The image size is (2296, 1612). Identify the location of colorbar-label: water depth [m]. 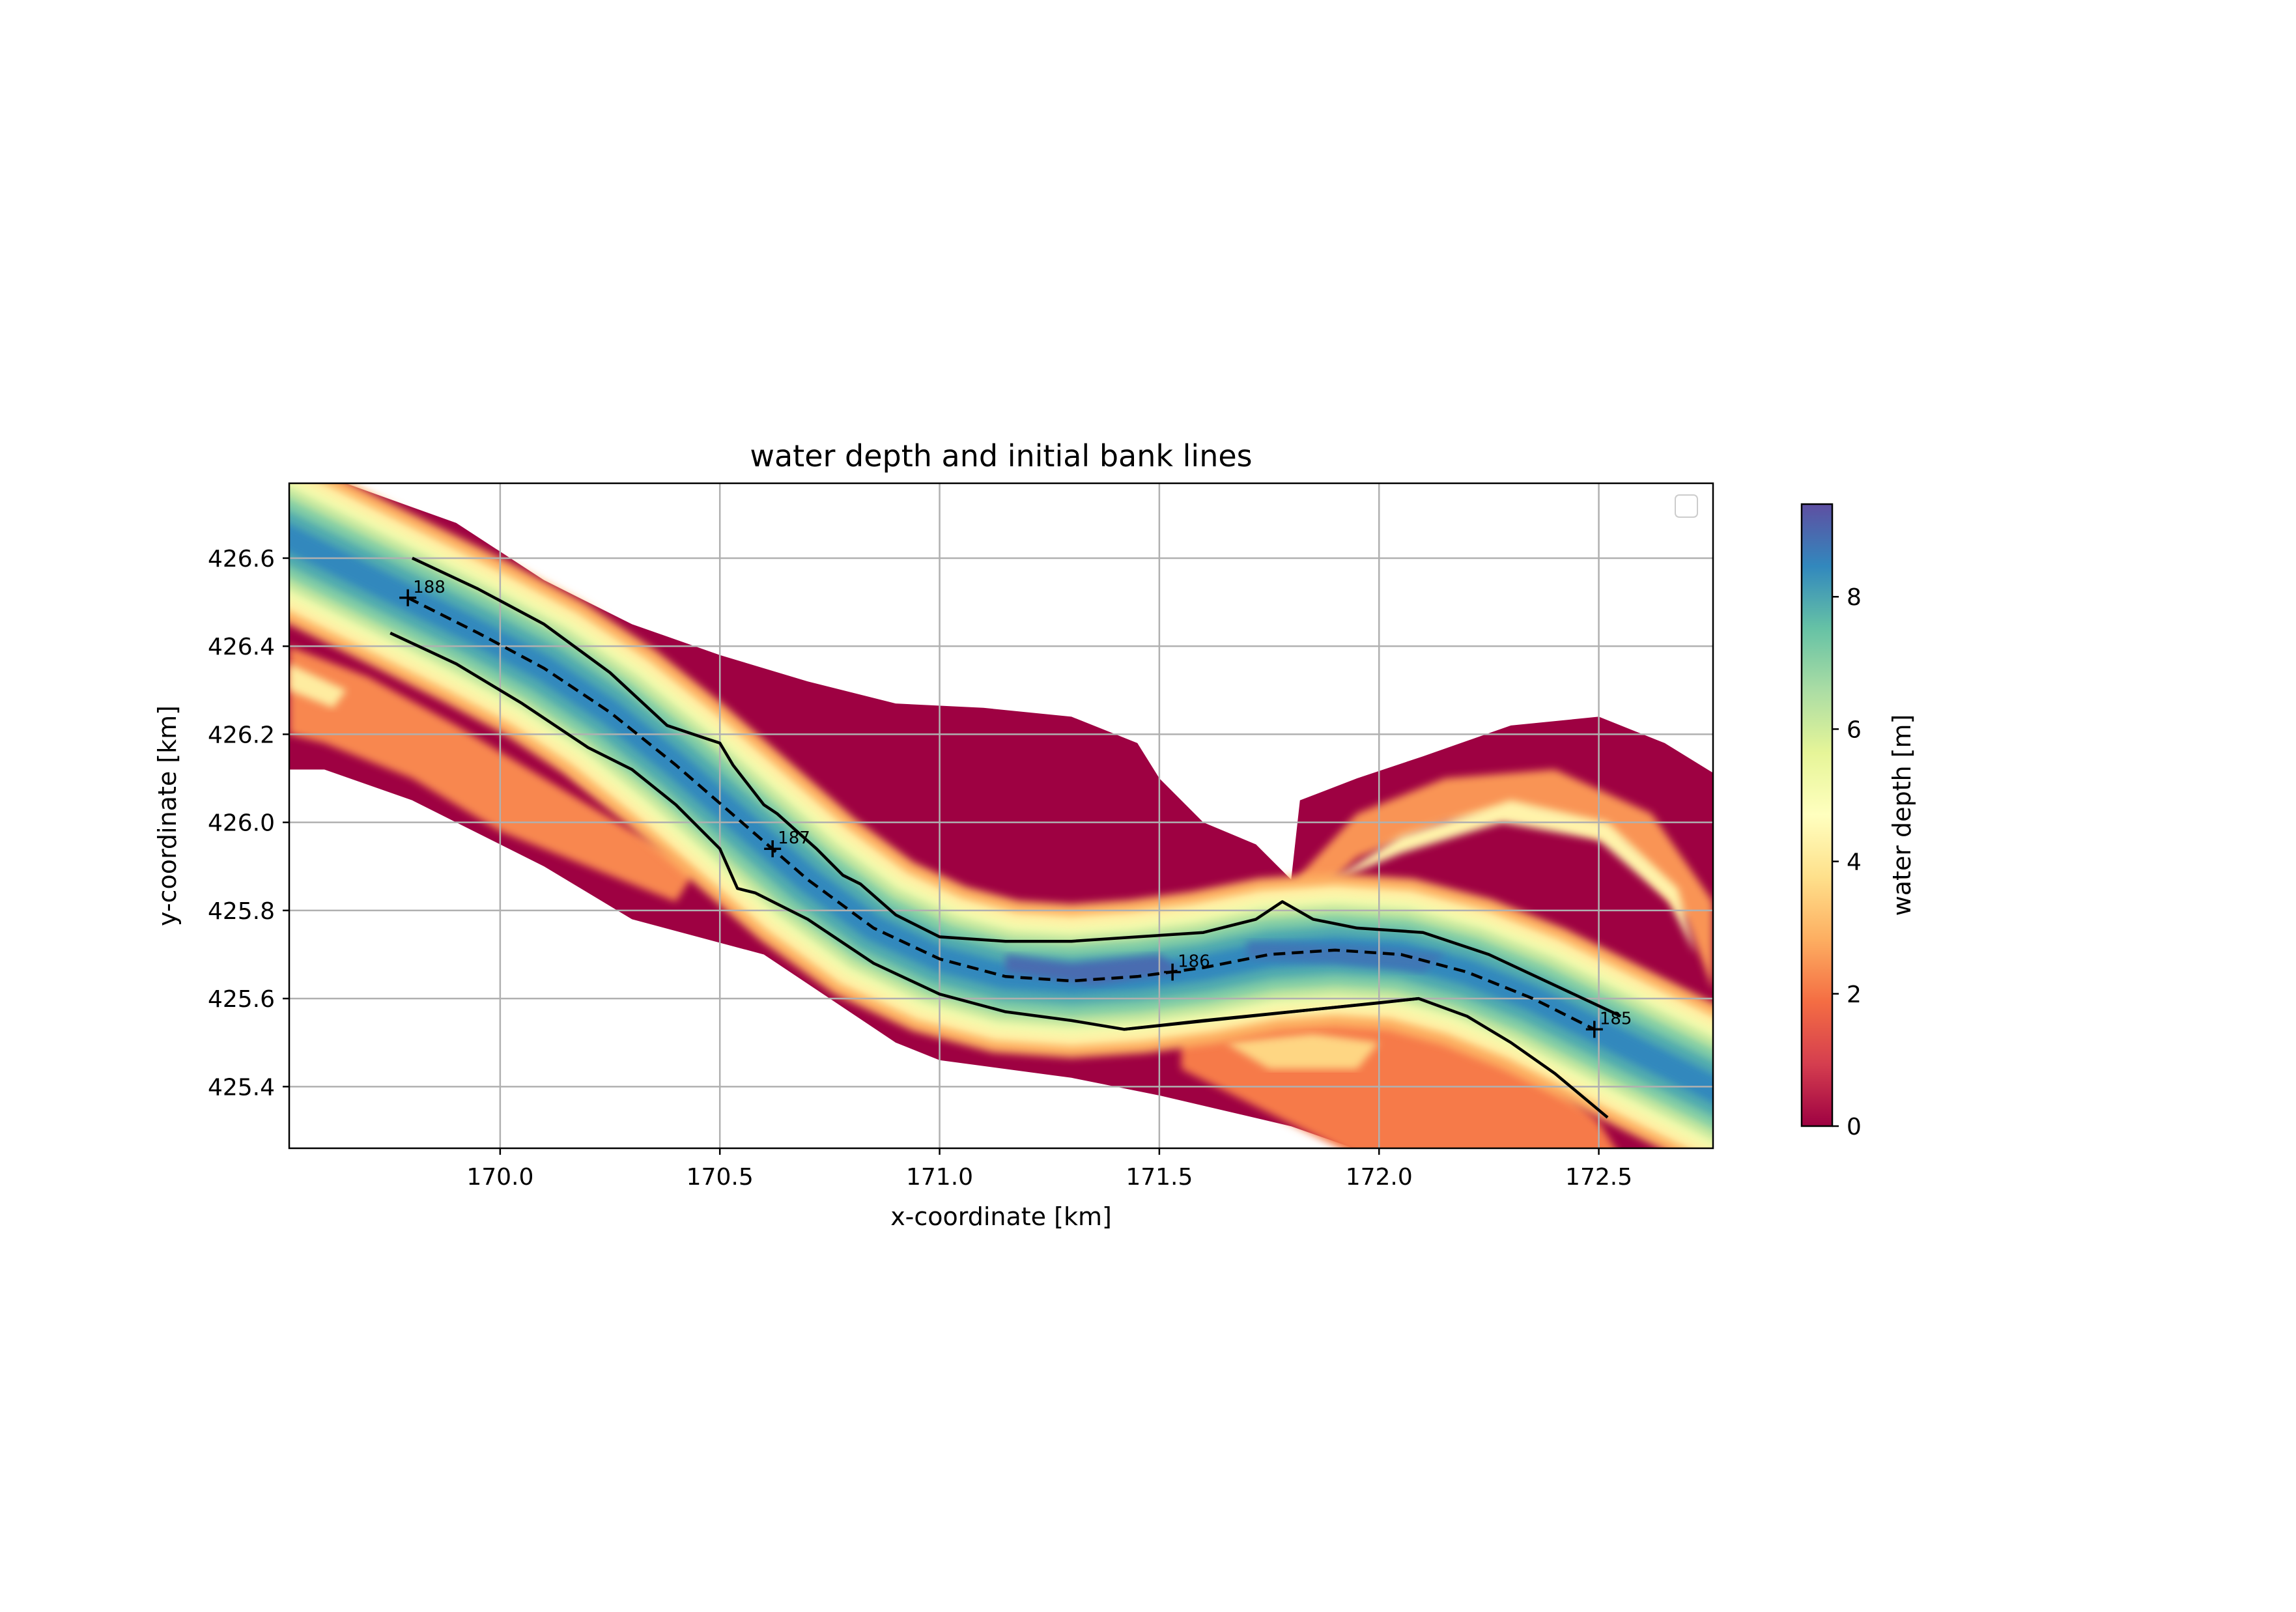
(1902, 815).